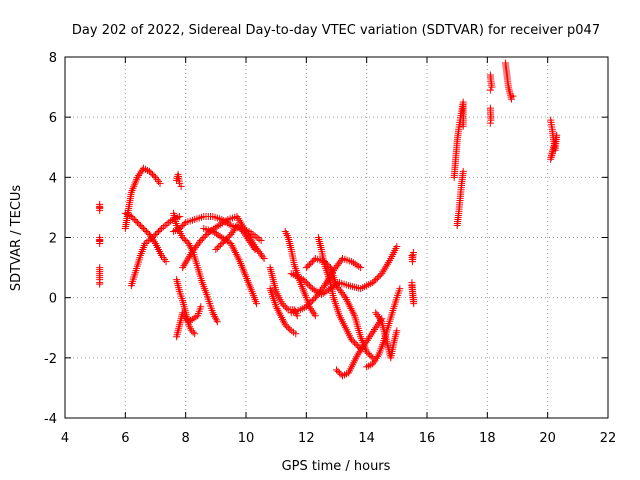 Image resolution: width=640 pixels, height=480 pixels. Describe the element at coordinates (186, 438) in the screenshot. I see `x-tick-label: 8` at that location.